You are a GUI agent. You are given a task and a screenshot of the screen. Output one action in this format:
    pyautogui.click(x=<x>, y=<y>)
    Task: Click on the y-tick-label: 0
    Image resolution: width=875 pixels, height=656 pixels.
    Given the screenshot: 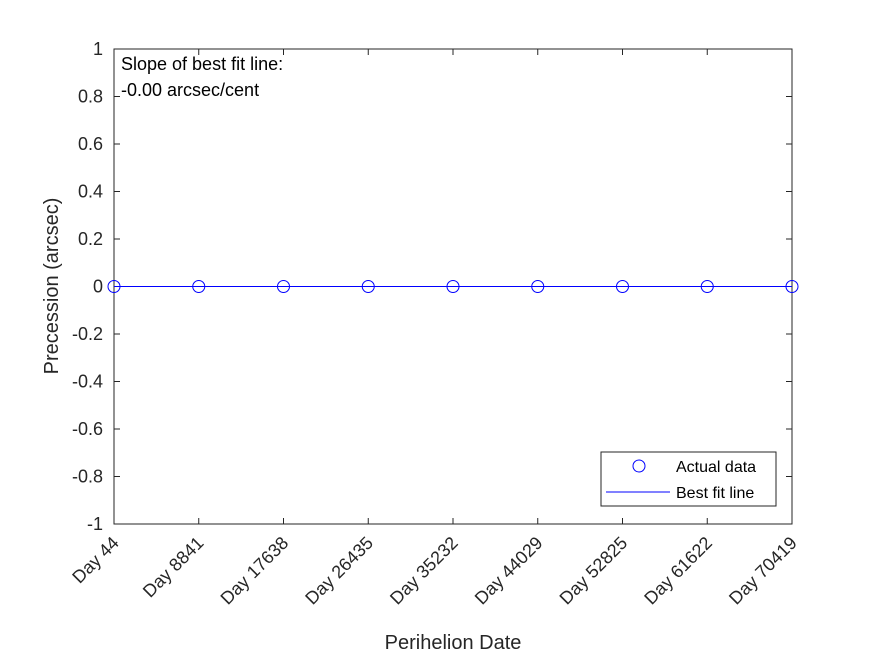 What is the action you would take?
    pyautogui.click(x=98, y=287)
    